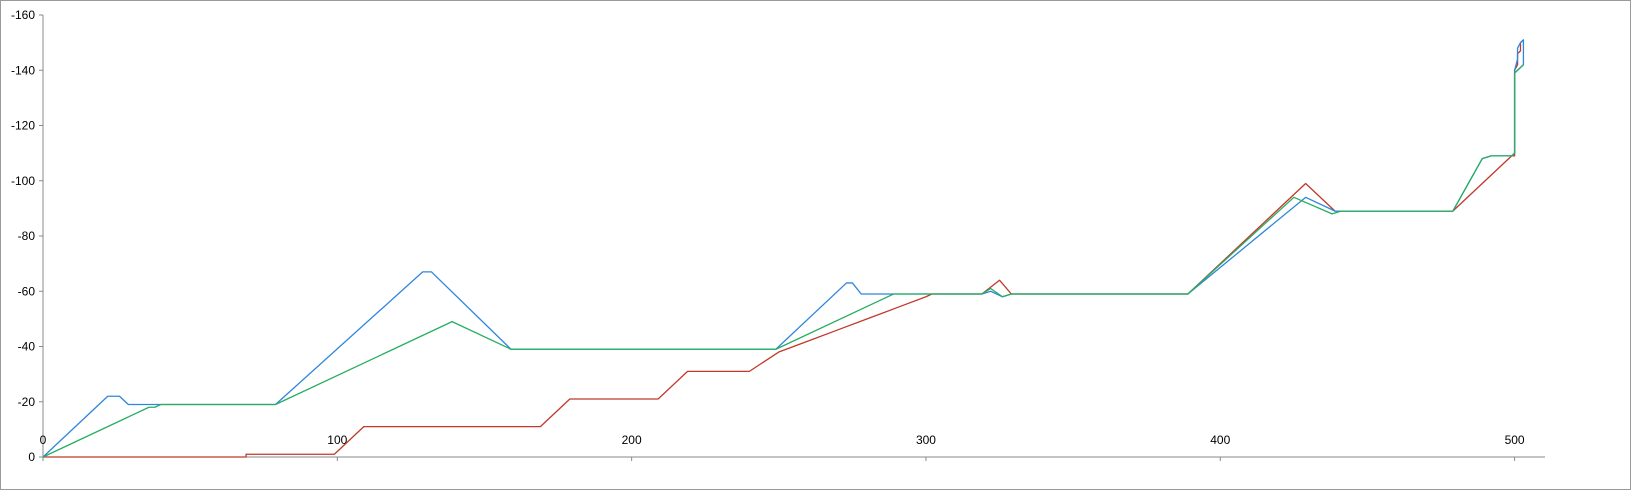 The width and height of the screenshot is (1631, 490). I want to click on x-tick-label: 200, so click(632, 440).